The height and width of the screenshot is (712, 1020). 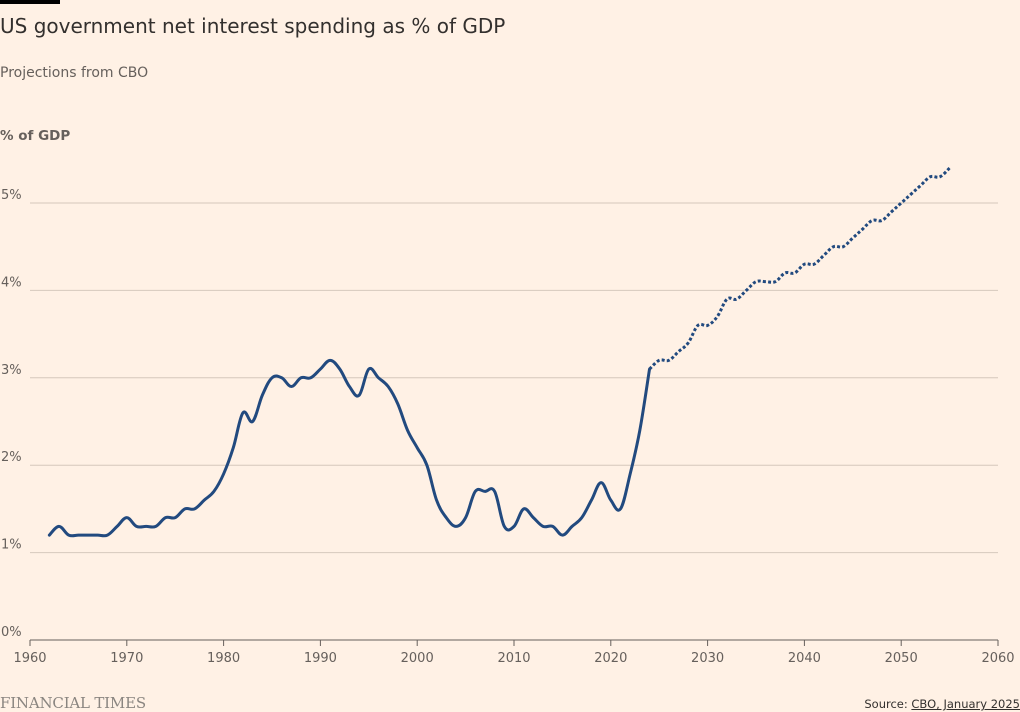 What do you see at coordinates (513, 658) in the screenshot?
I see `x-tick-label: 2010` at bounding box center [513, 658].